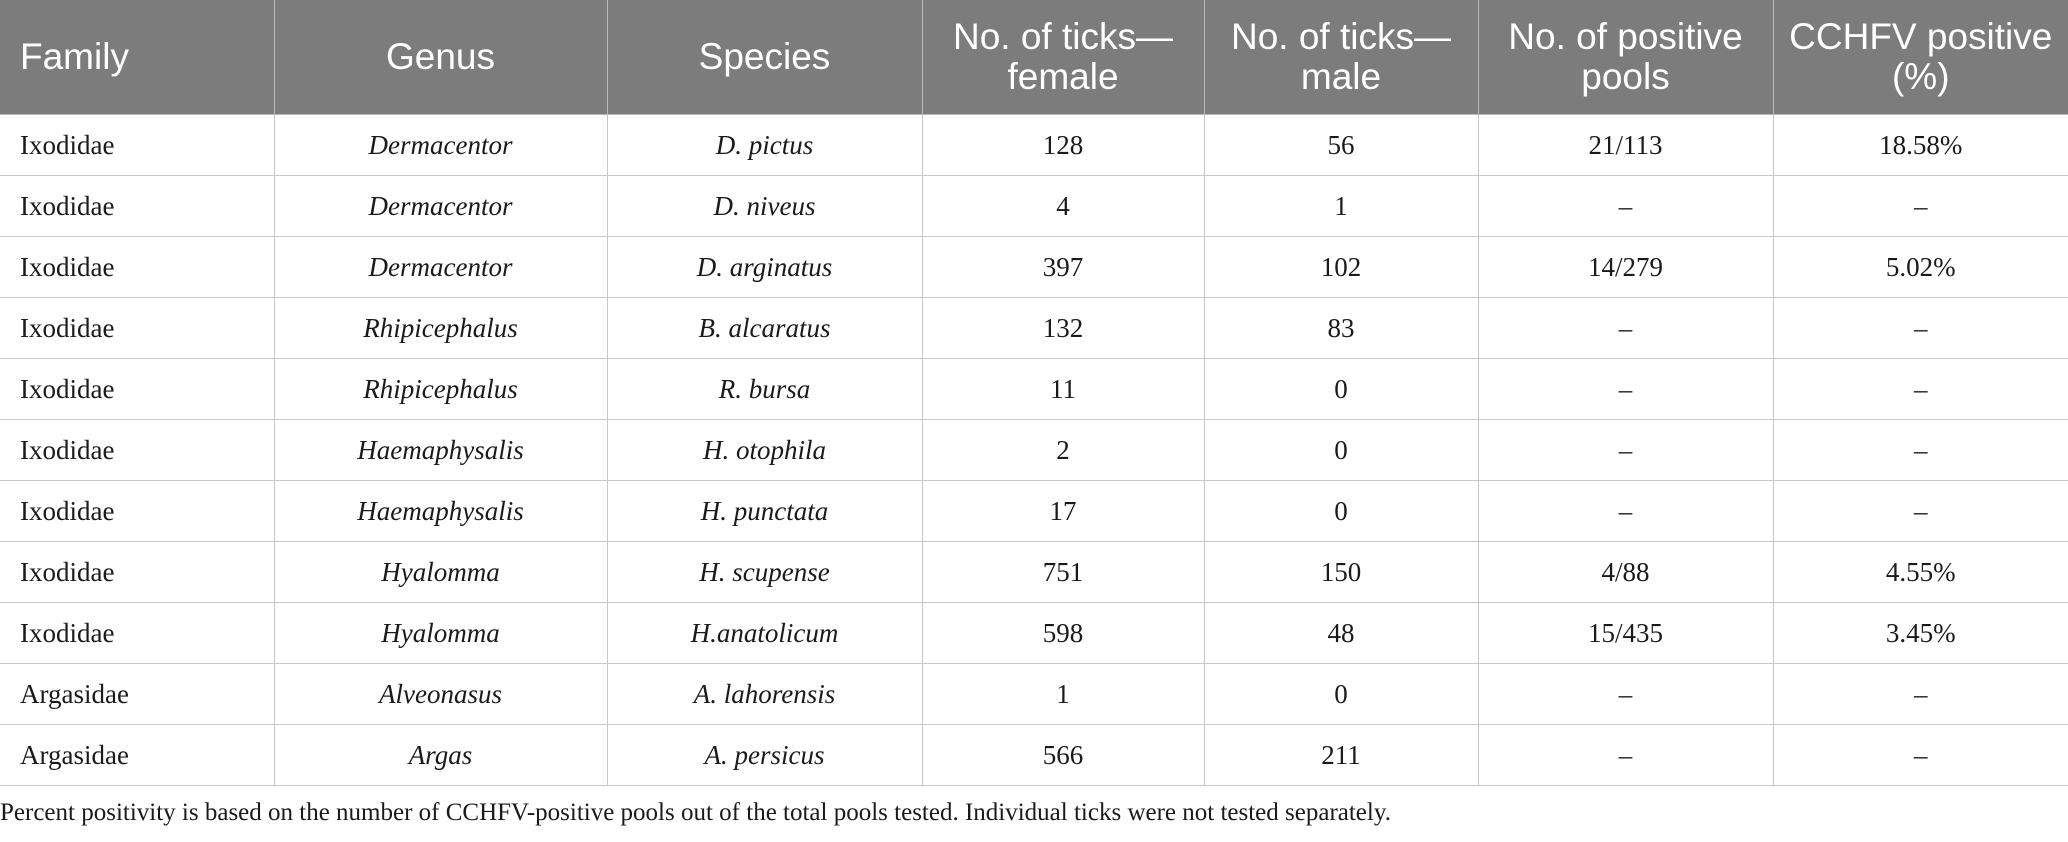 Image resolution: width=2068 pixels, height=842 pixels. I want to click on table-row: Argasidae Alveonasus A. lahorensis 1 0– –, so click(1034, 694).